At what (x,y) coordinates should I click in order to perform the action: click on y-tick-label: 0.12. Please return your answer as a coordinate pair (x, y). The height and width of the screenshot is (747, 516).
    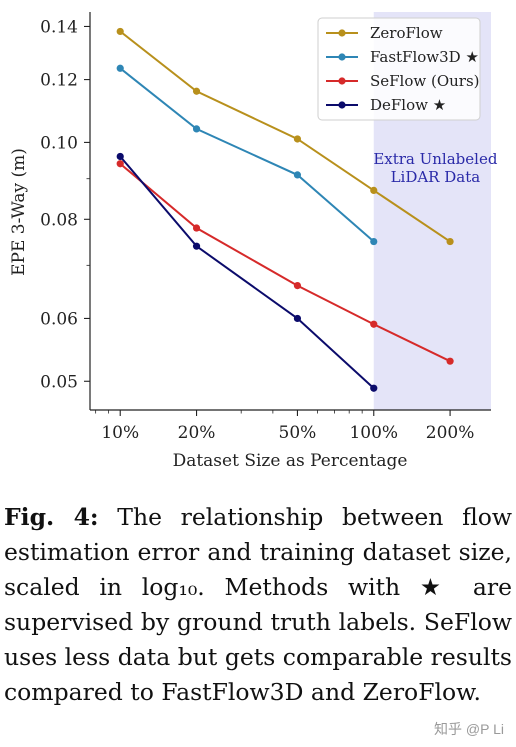
    Looking at the image, I should click on (59, 81).